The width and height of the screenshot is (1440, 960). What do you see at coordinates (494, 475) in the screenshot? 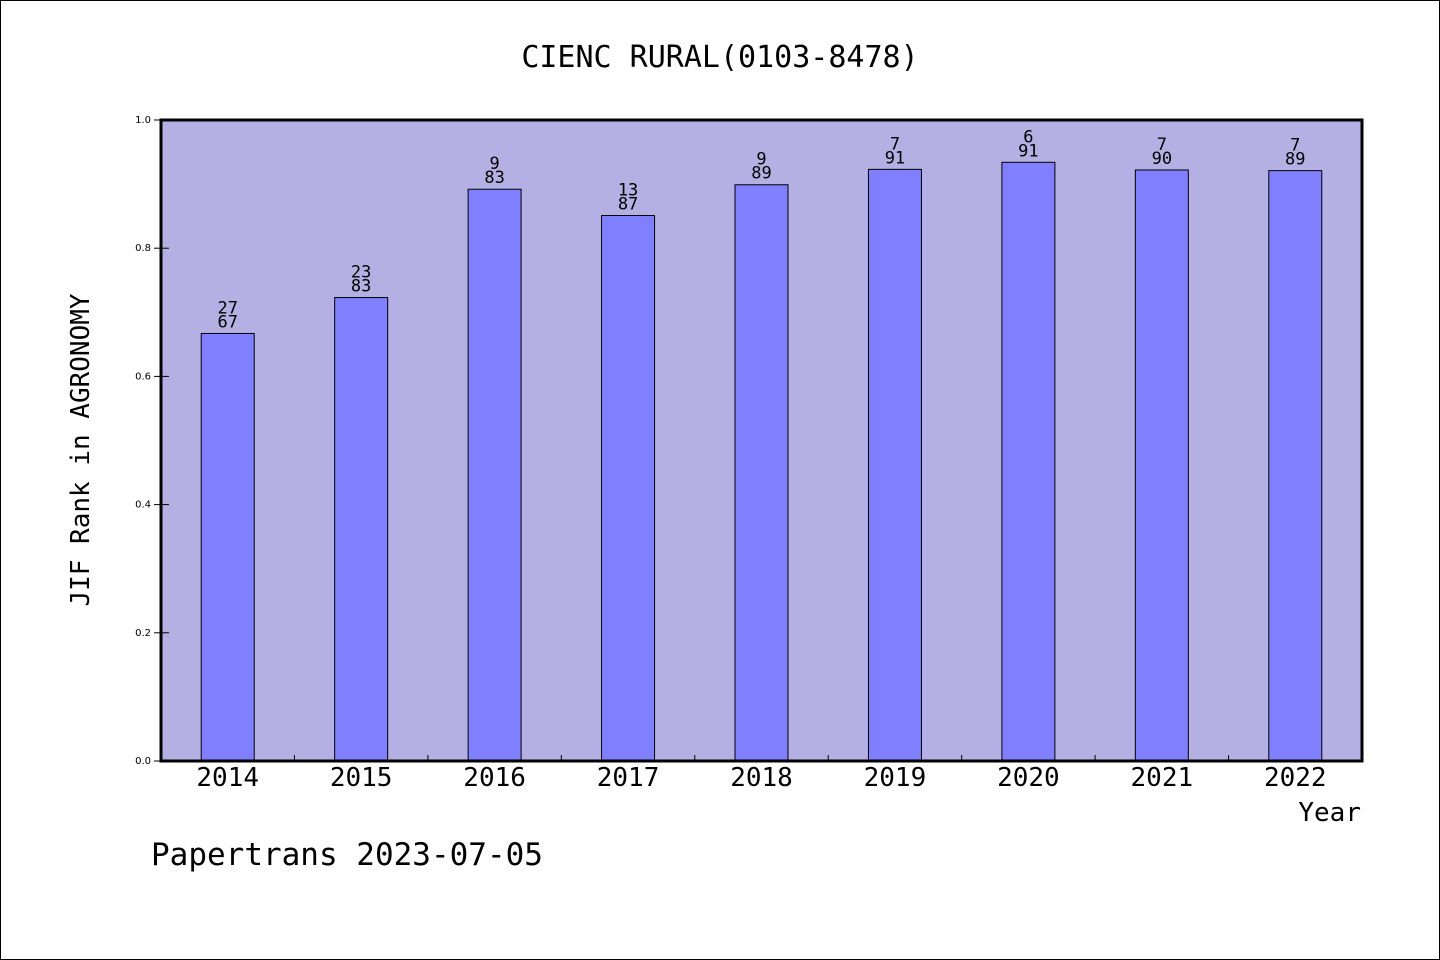
I see `bar-2016` at bounding box center [494, 475].